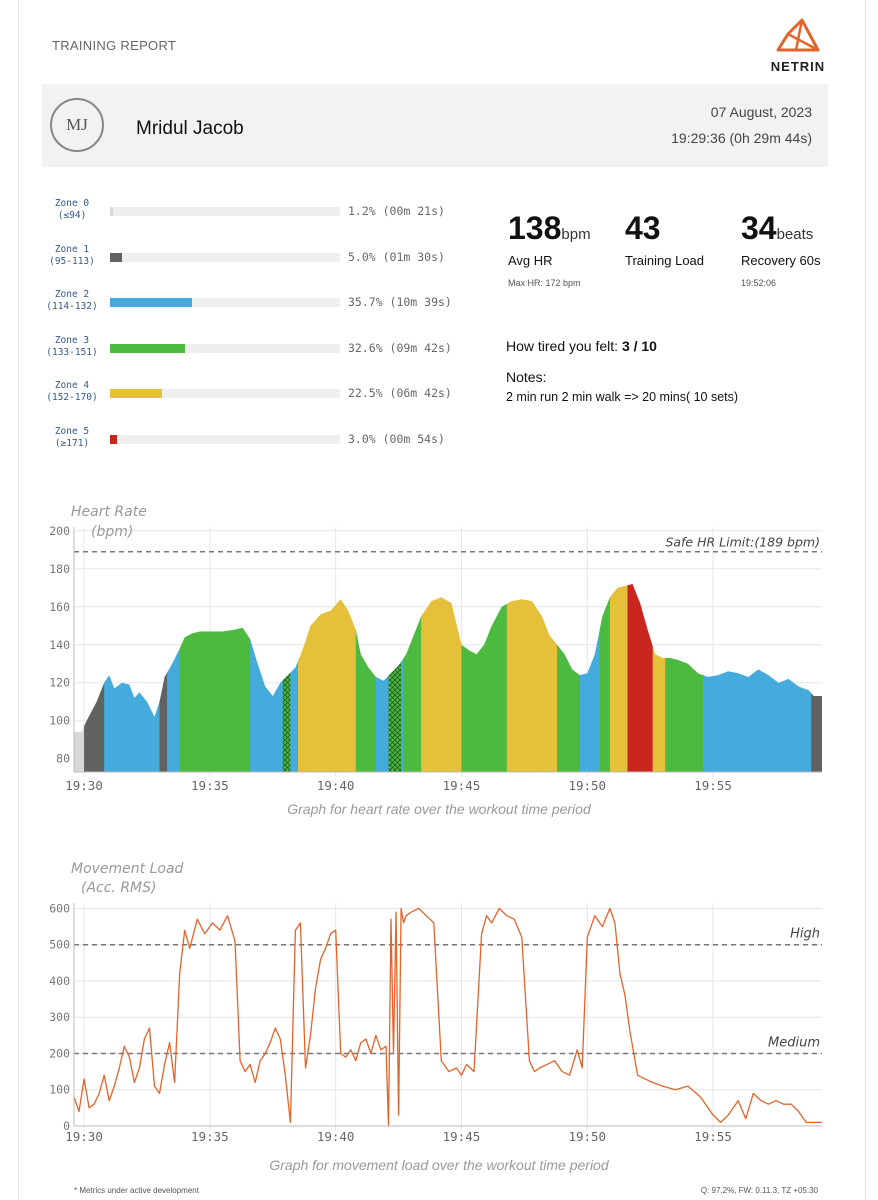 This screenshot has height=1200, width=878. What do you see at coordinates (805, 934) in the screenshot?
I see `movement-threshold-label: High` at bounding box center [805, 934].